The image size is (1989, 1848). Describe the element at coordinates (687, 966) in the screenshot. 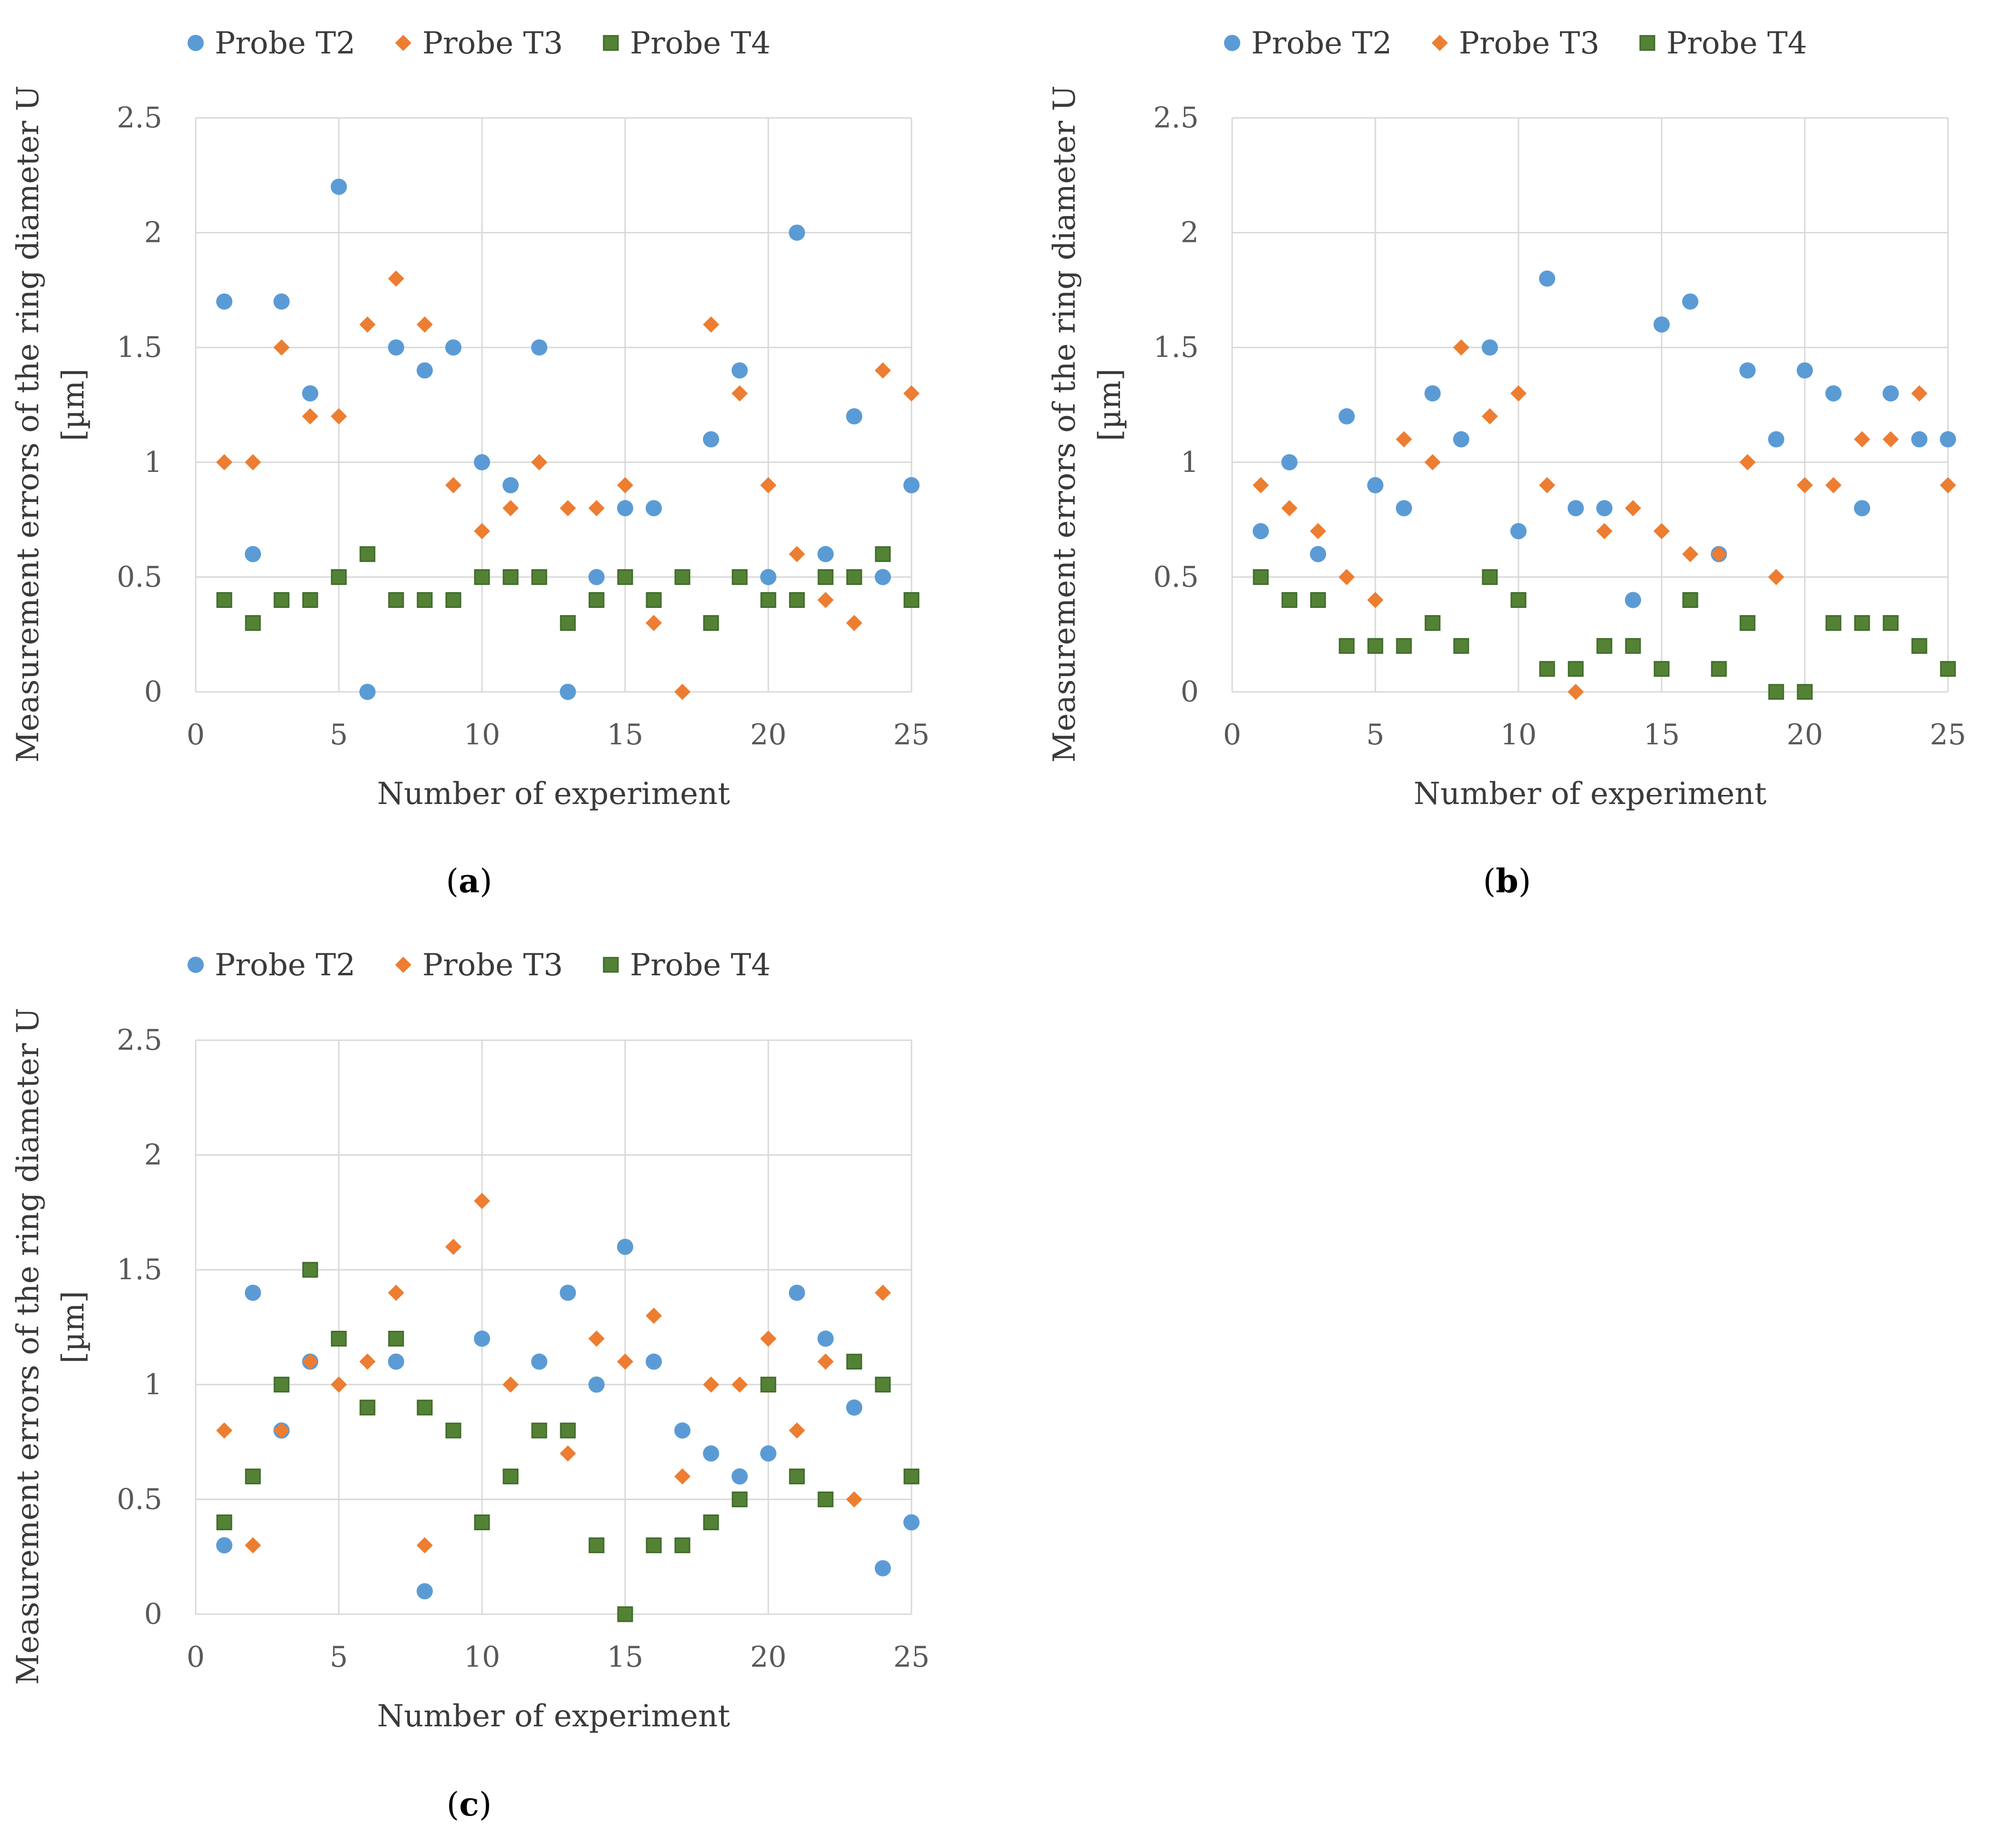

I see `legend-item: Probe T4` at that location.